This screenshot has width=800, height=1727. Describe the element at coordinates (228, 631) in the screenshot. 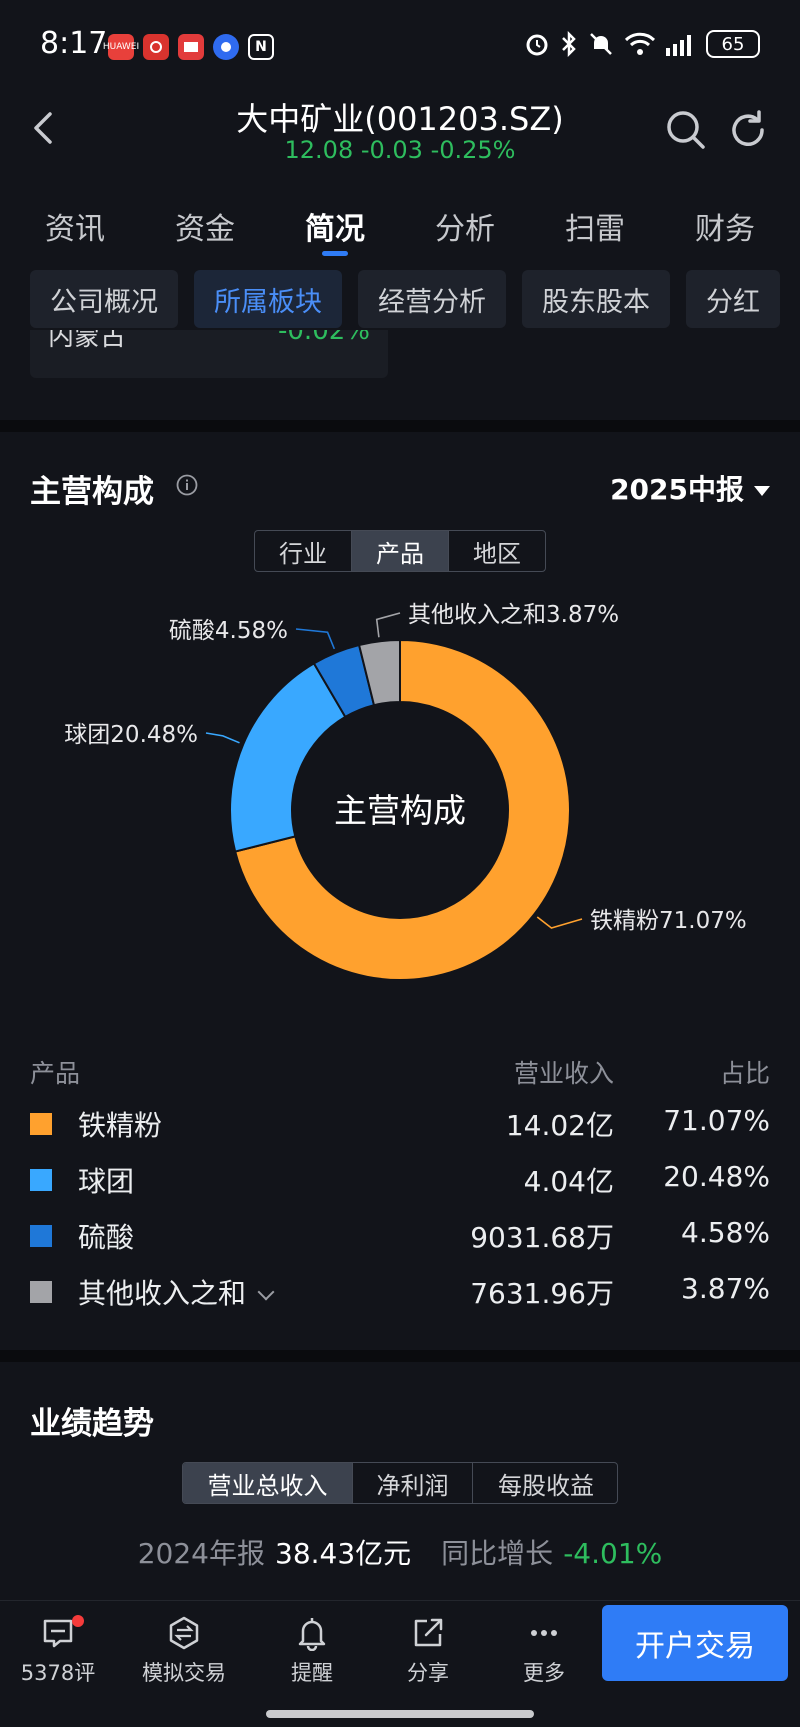

I see `slice-data-label: 硫酸4.58%` at that location.